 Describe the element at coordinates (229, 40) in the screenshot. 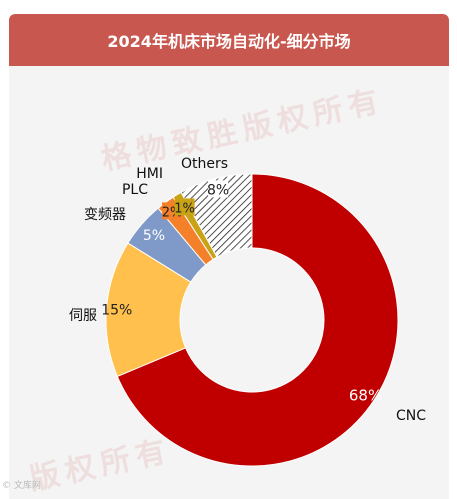

I see `chart-title: 2024年机床市场自动化-细分市场` at that location.